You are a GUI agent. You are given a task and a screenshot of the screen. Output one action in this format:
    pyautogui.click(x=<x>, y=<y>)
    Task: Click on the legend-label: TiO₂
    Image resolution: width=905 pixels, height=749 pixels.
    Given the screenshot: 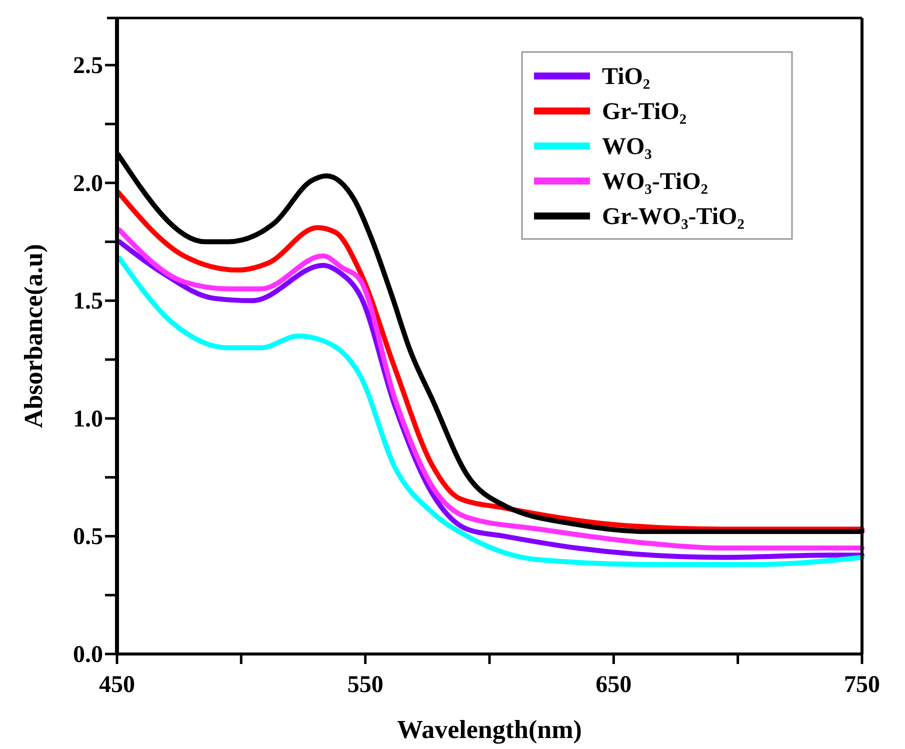 What is the action you would take?
    pyautogui.click(x=626, y=77)
    